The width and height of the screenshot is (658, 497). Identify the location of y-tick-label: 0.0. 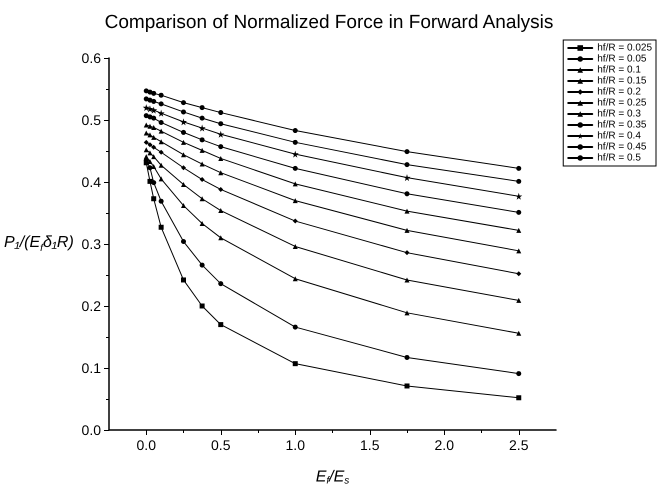
(92, 430).